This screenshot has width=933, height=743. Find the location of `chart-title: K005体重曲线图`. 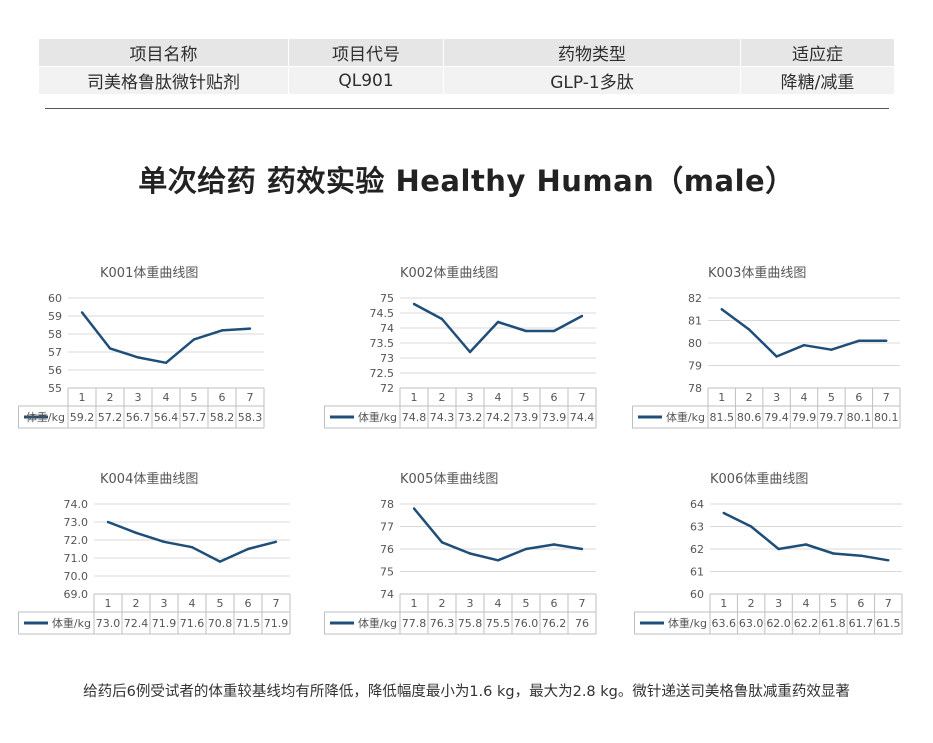

chart-title: K005体重曲线图 is located at coordinates (449, 479).